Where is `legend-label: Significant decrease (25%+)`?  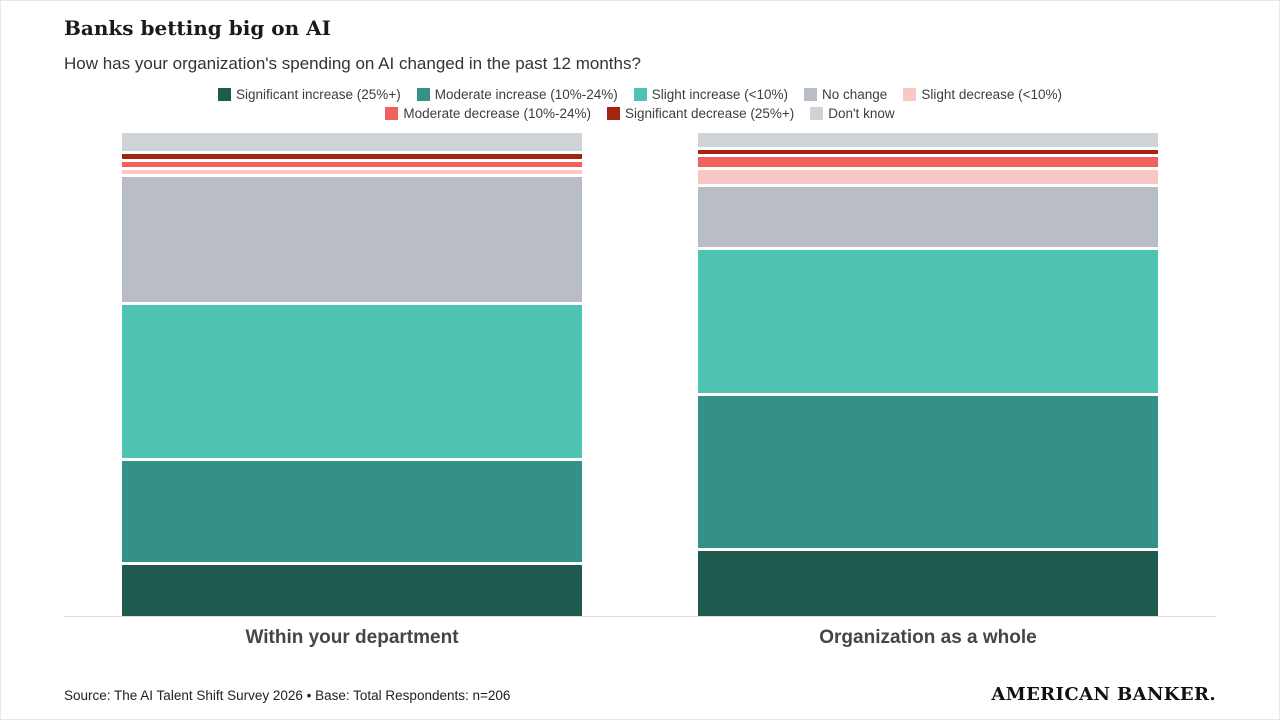 legend-label: Significant decrease (25%+) is located at coordinates (710, 113).